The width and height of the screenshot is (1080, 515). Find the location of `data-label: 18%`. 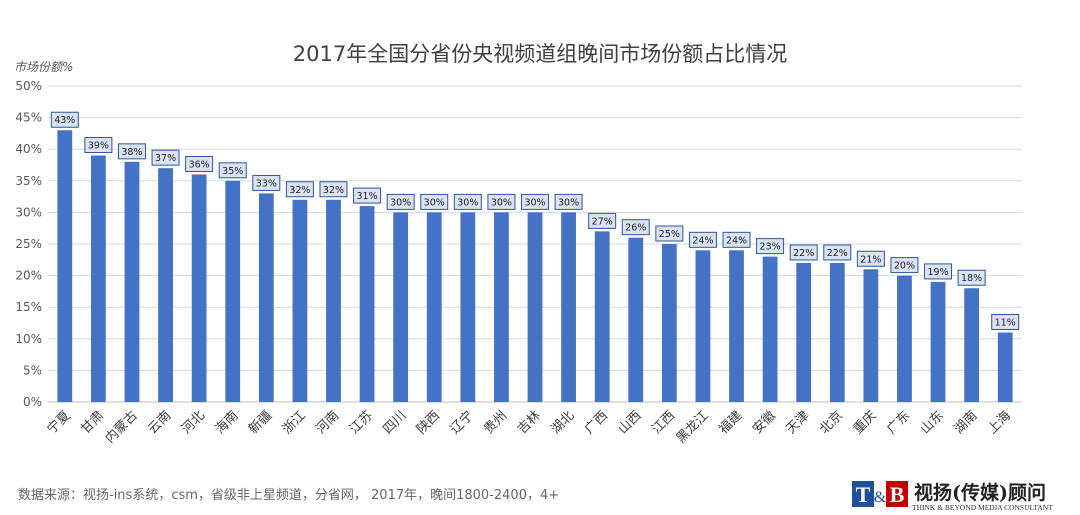

data-label: 18% is located at coordinates (971, 278).